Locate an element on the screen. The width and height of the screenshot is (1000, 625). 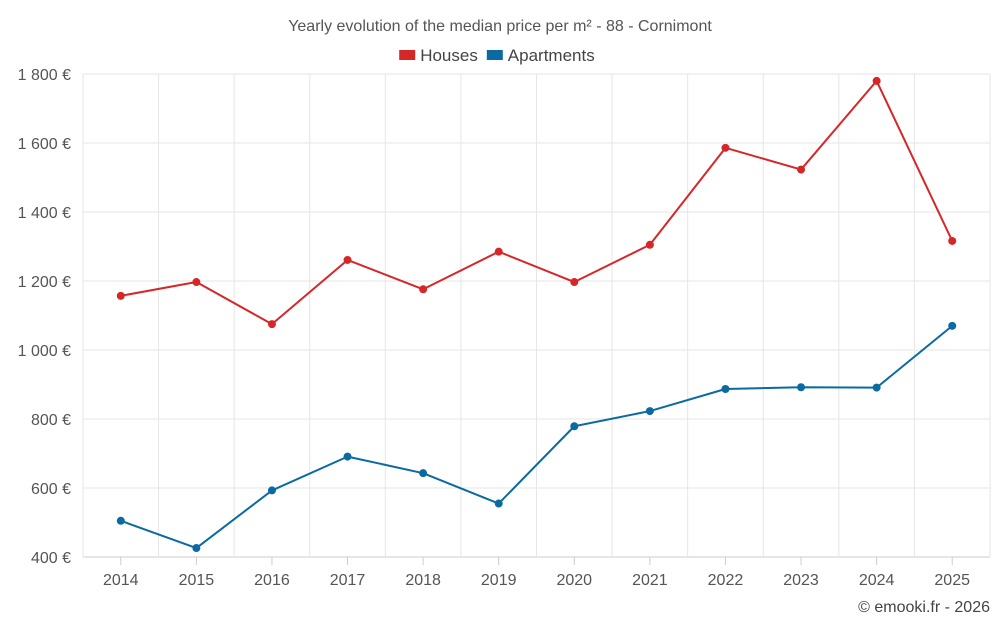
x-tick-label: 2022 is located at coordinates (726, 580).